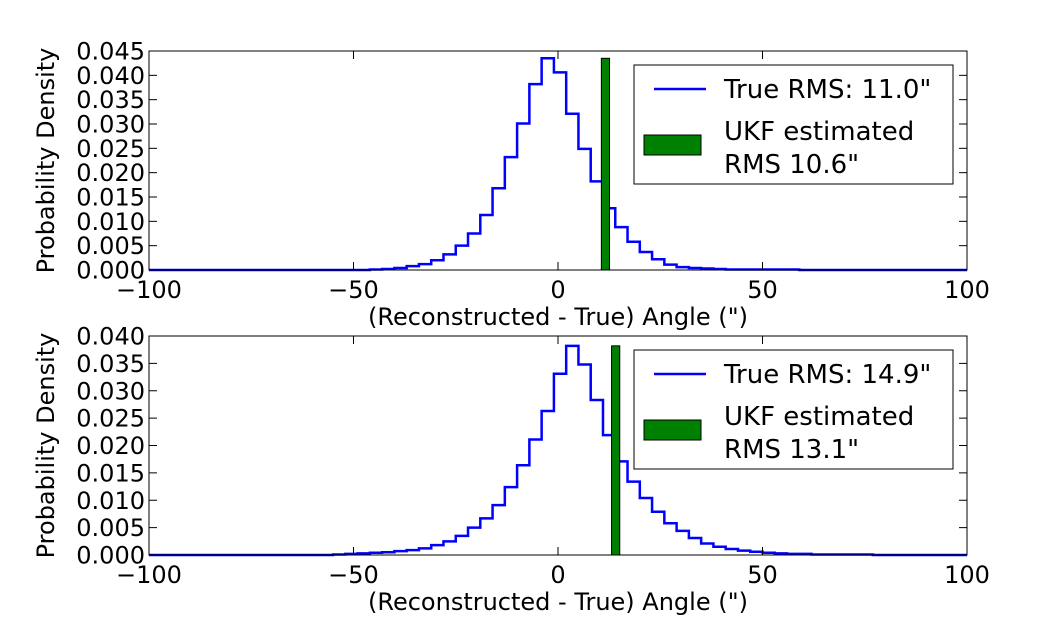 This screenshot has width=1052, height=618. I want to click on legend-bar-label-line2: RMS 13.1", so click(791, 450).